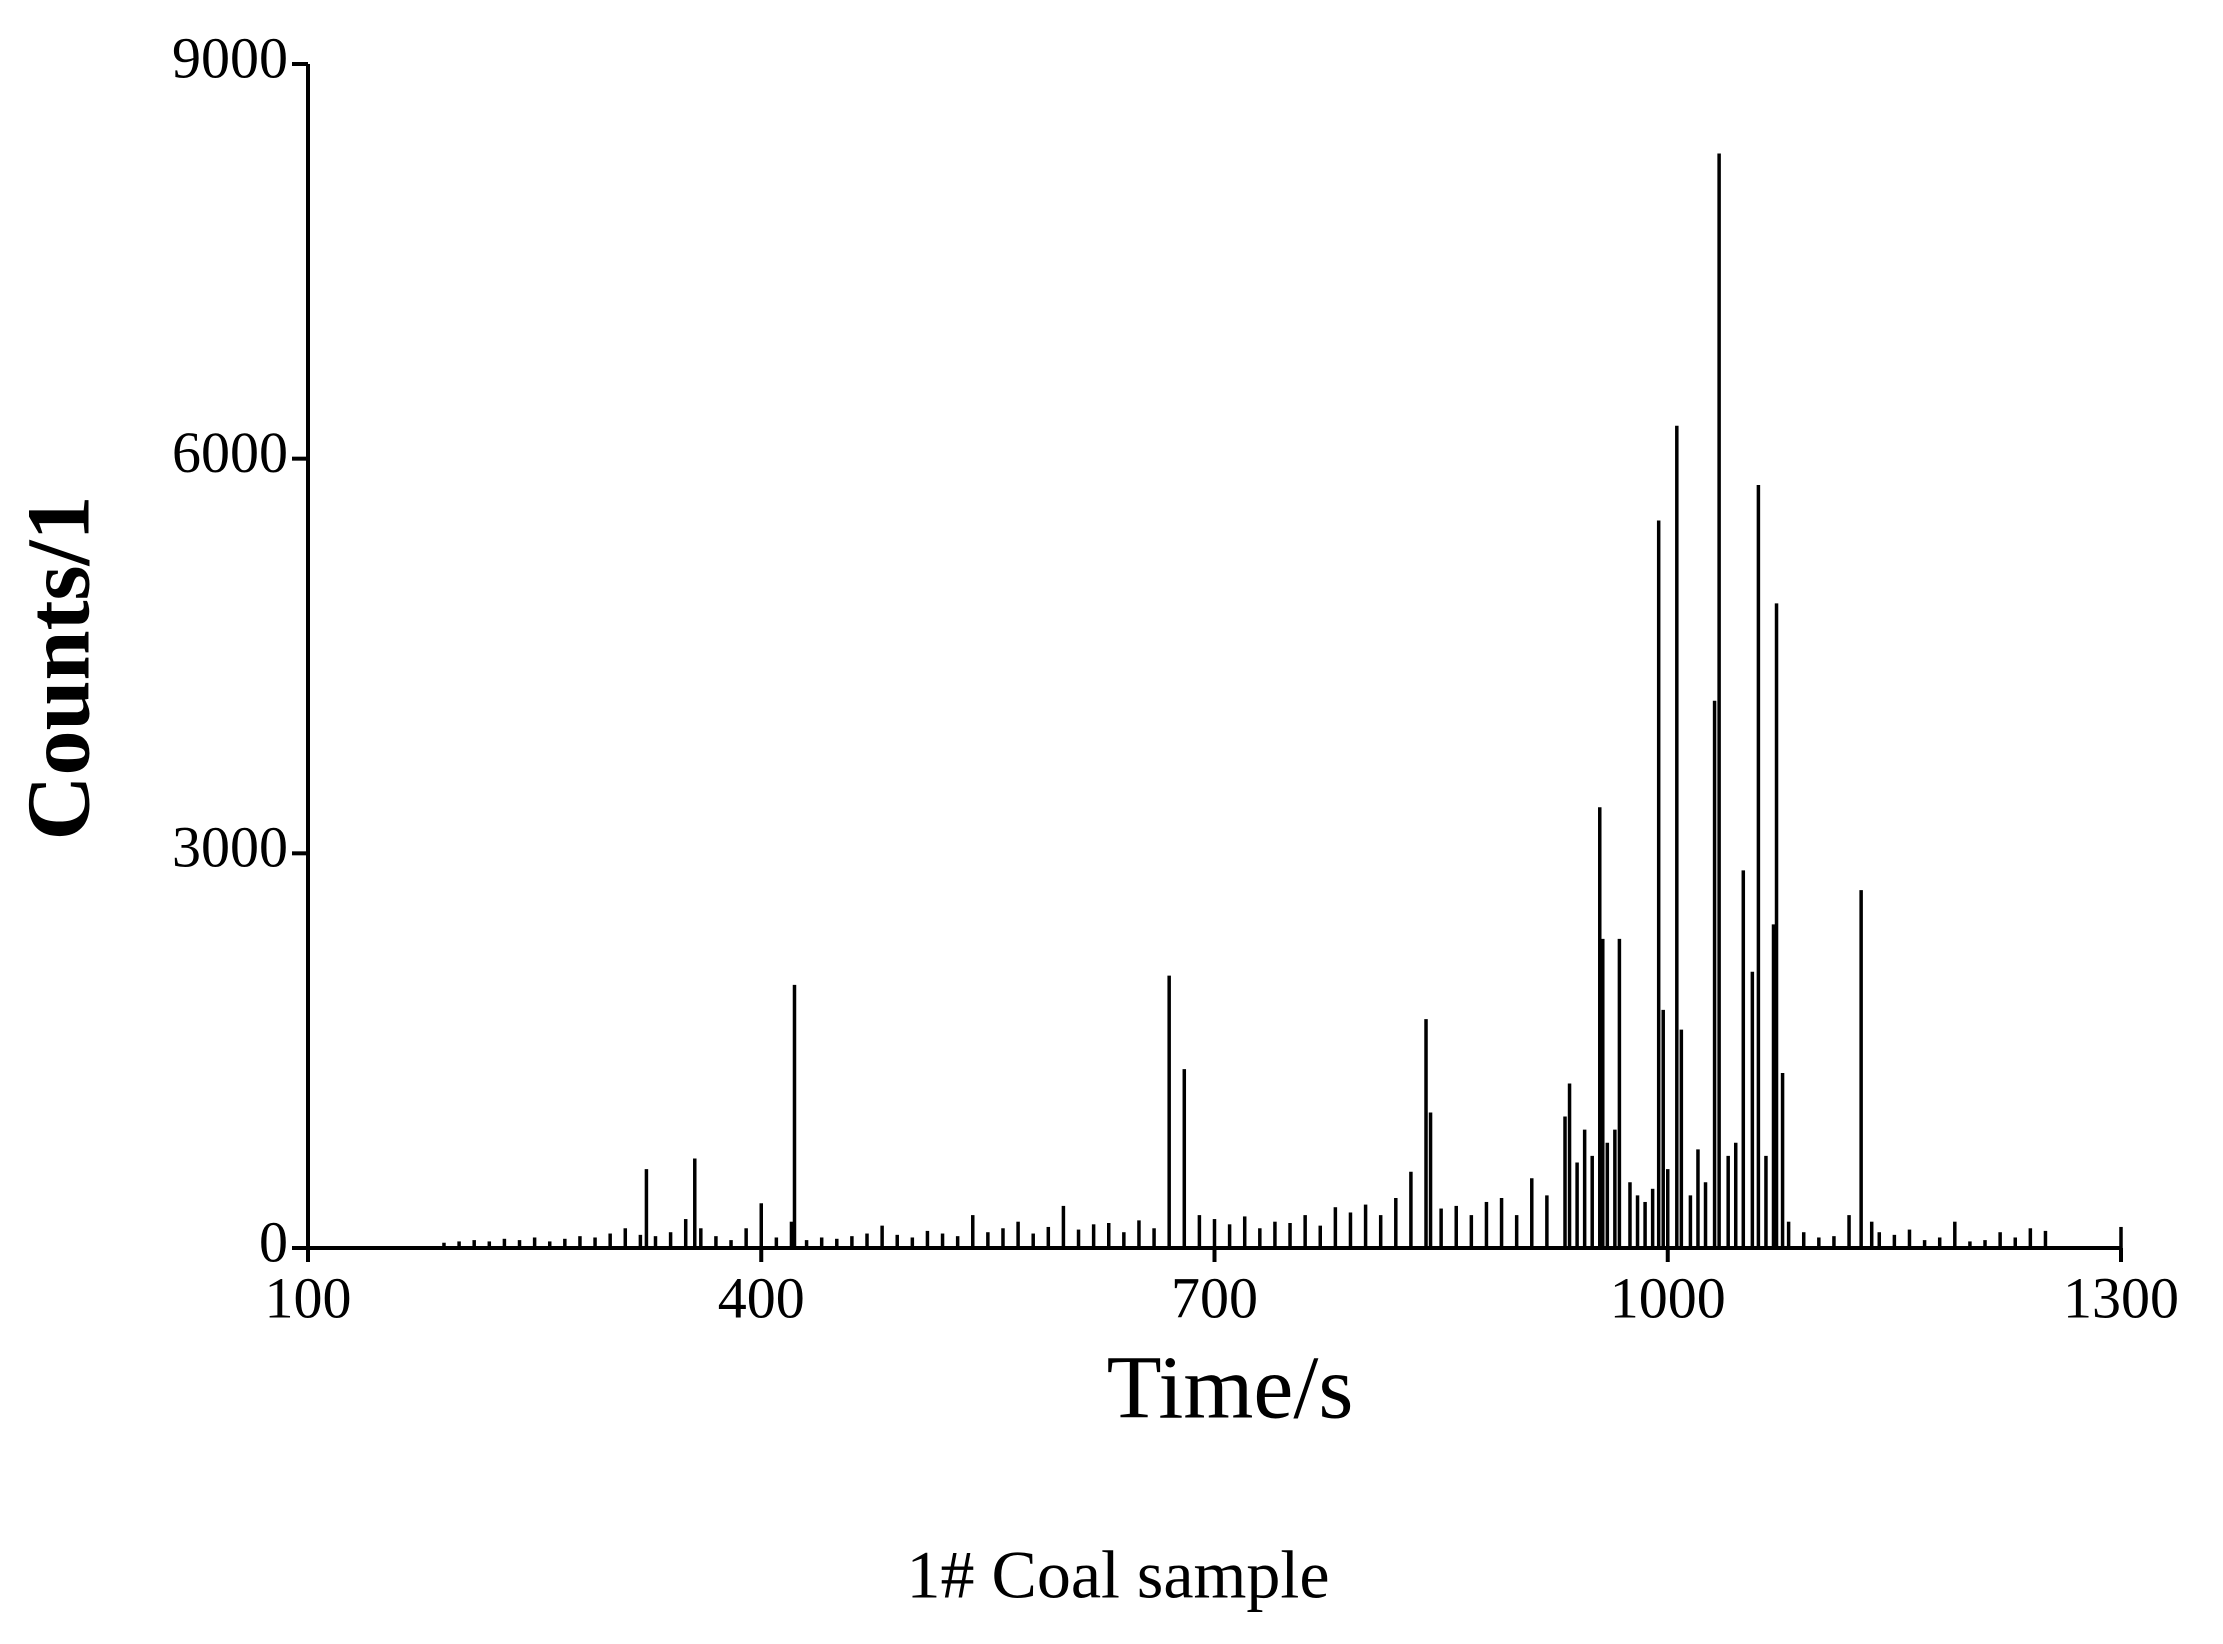  What do you see at coordinates (1117, 1575) in the screenshot?
I see `caption: 1# Coal sample` at bounding box center [1117, 1575].